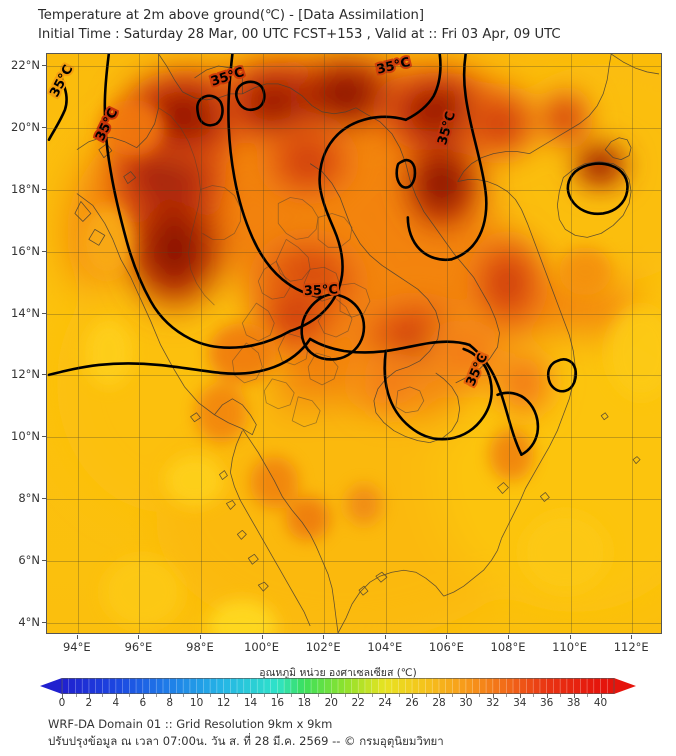 The height and width of the screenshot is (756, 676). What do you see at coordinates (631, 647) in the screenshot?
I see `x-axis-label: 112°E` at bounding box center [631, 647].